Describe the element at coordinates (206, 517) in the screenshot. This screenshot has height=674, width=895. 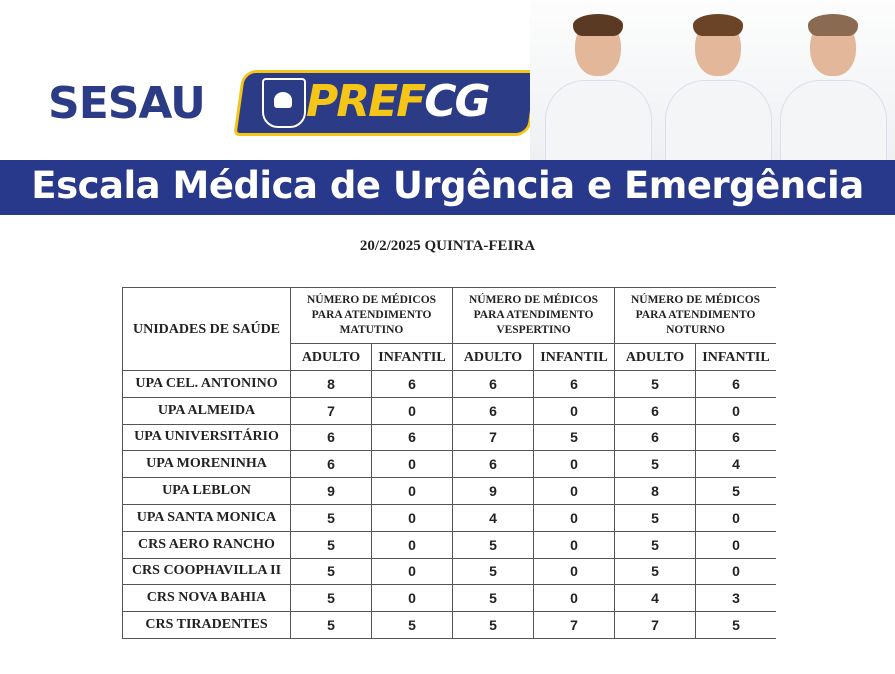
I see `unit-name: UPA SANTA MONICA` at that location.